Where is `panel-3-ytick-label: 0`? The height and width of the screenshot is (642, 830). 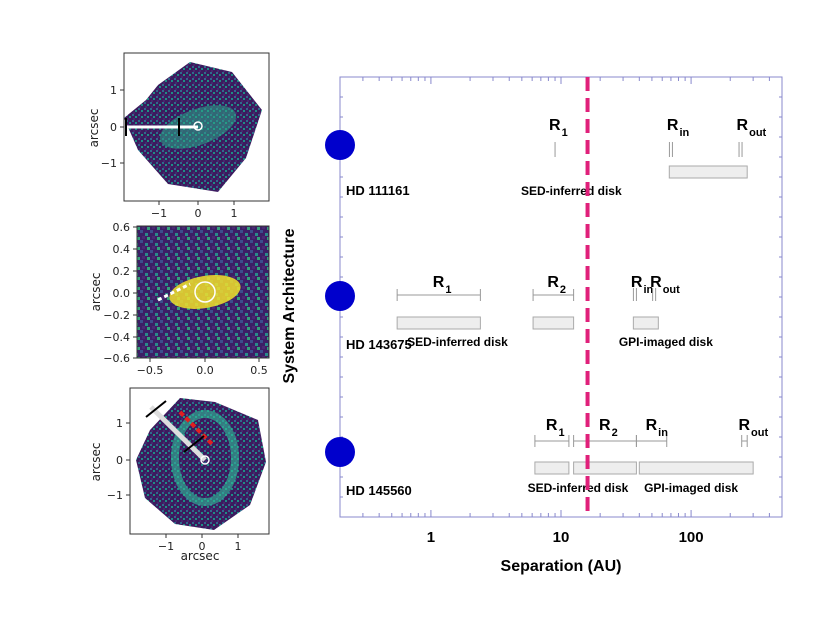
panel-3-ytick-label: 0 is located at coordinates (119, 460).